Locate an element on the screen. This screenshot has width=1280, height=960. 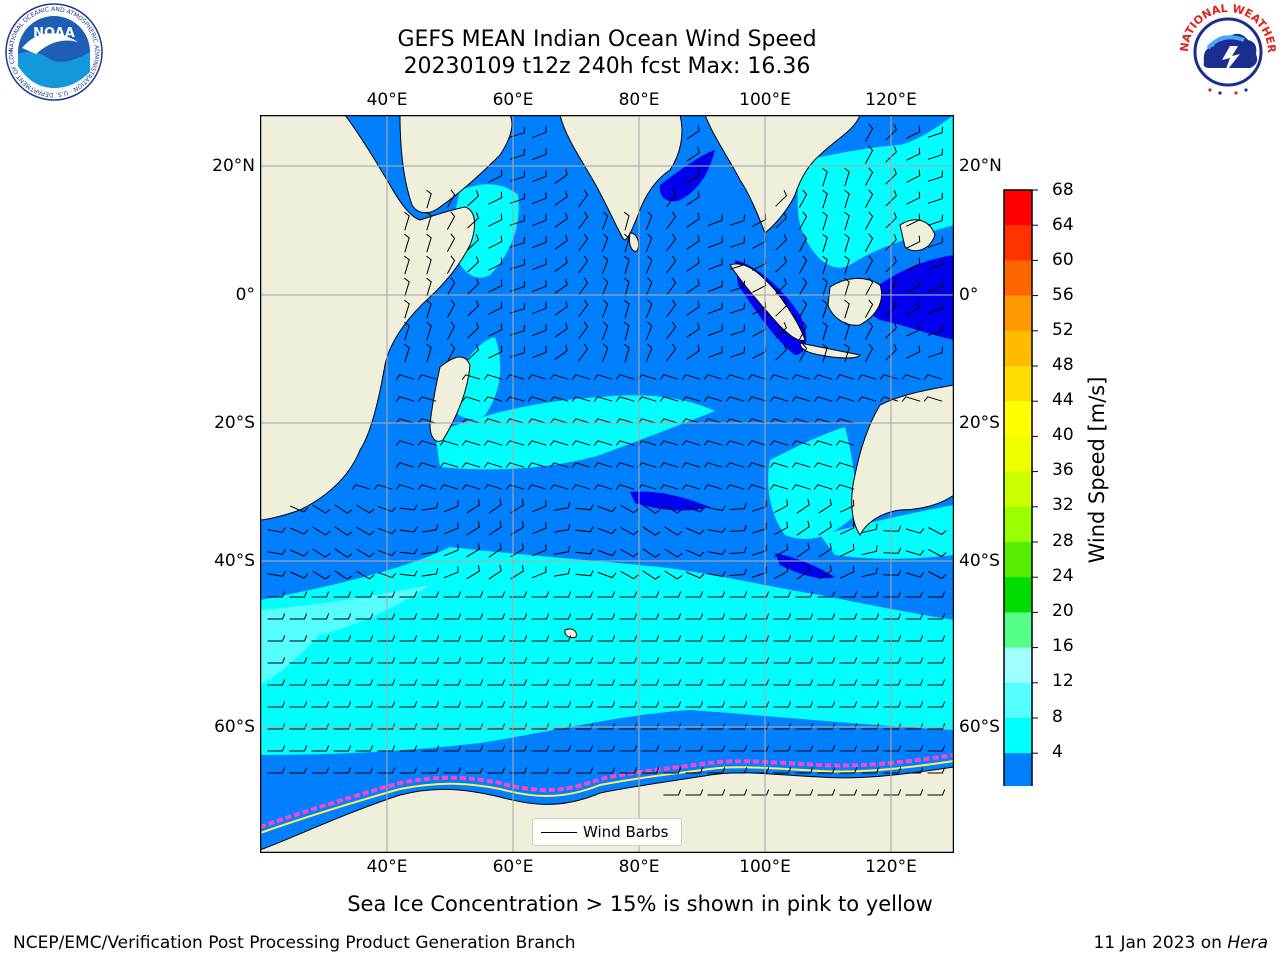
nws-logo: NATIONAL WEATHER SERVICE is located at coordinates (1226, 51).